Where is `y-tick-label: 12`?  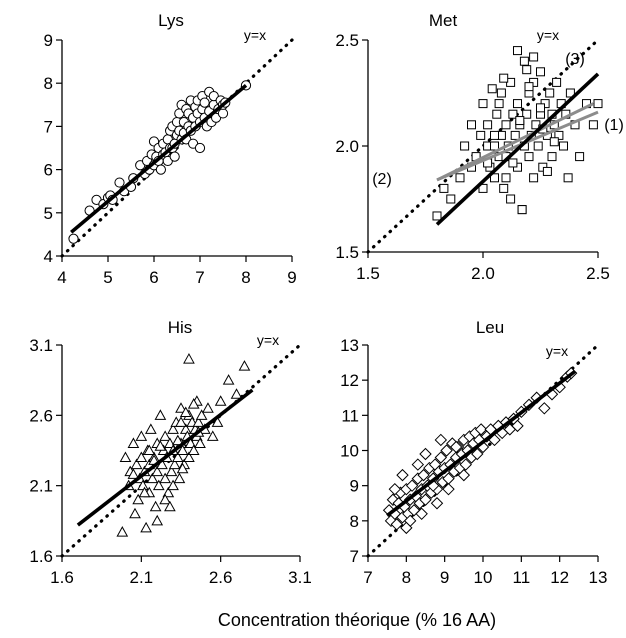 y-tick-label: 12 is located at coordinates (349, 380).